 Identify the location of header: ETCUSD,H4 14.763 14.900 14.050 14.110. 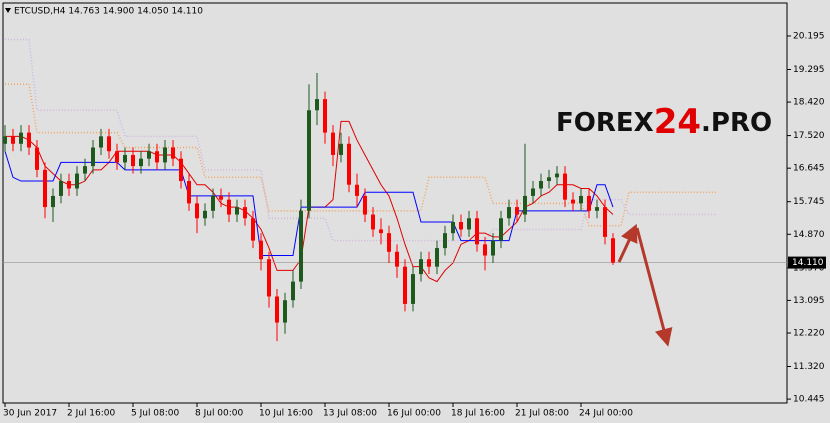
(108, 12).